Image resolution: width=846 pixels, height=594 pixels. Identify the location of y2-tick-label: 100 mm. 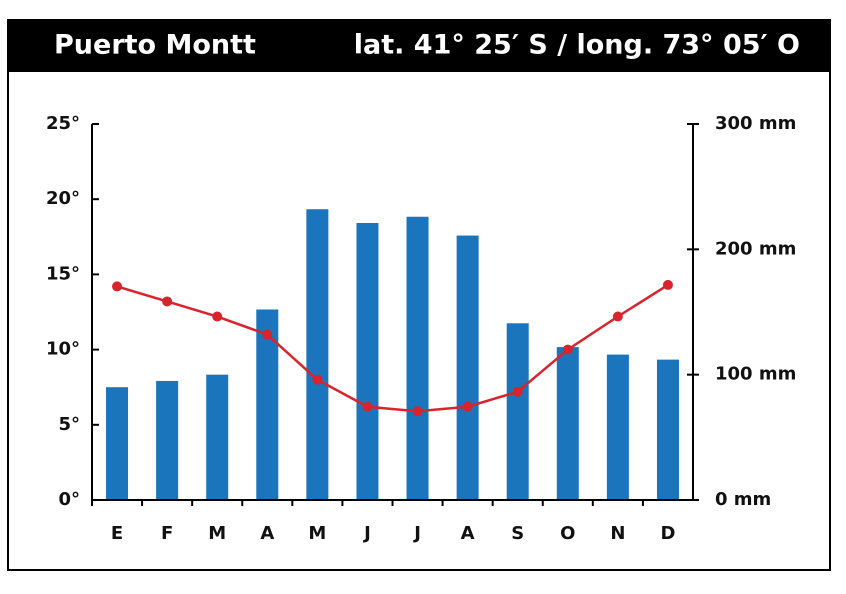
(755, 374).